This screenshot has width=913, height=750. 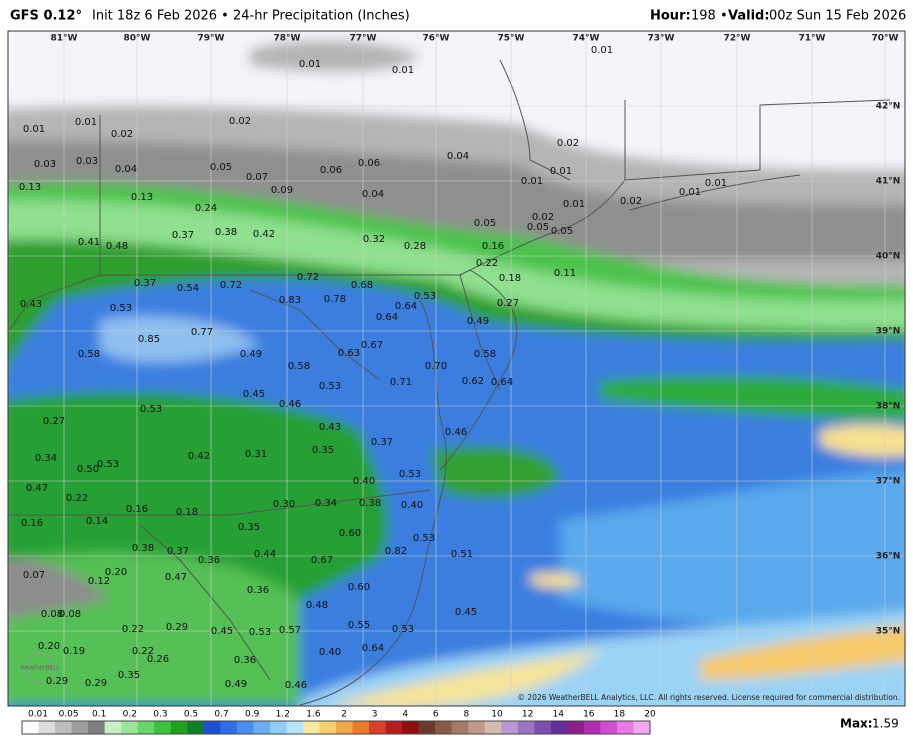 I want to click on hour-value: 198 •, so click(x=709, y=16).